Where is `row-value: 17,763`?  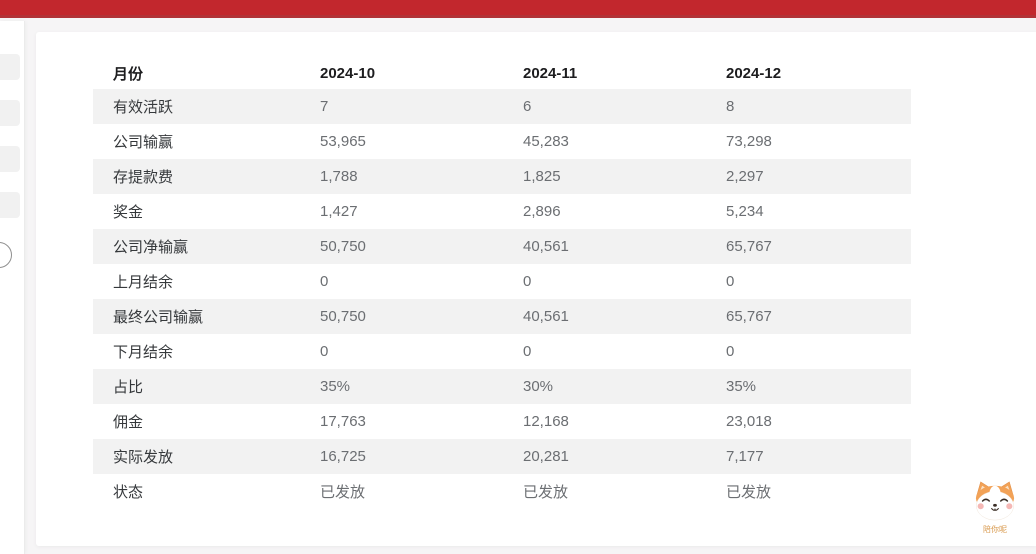 row-value: 17,763 is located at coordinates (343, 421).